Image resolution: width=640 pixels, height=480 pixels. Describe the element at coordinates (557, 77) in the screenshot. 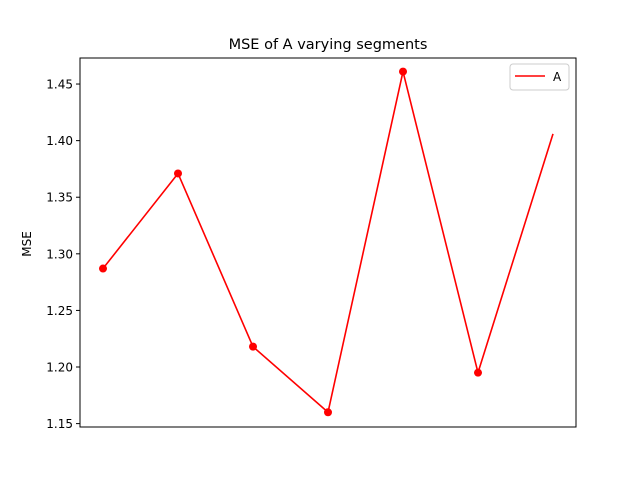

I see `legend-label-A: A` at that location.